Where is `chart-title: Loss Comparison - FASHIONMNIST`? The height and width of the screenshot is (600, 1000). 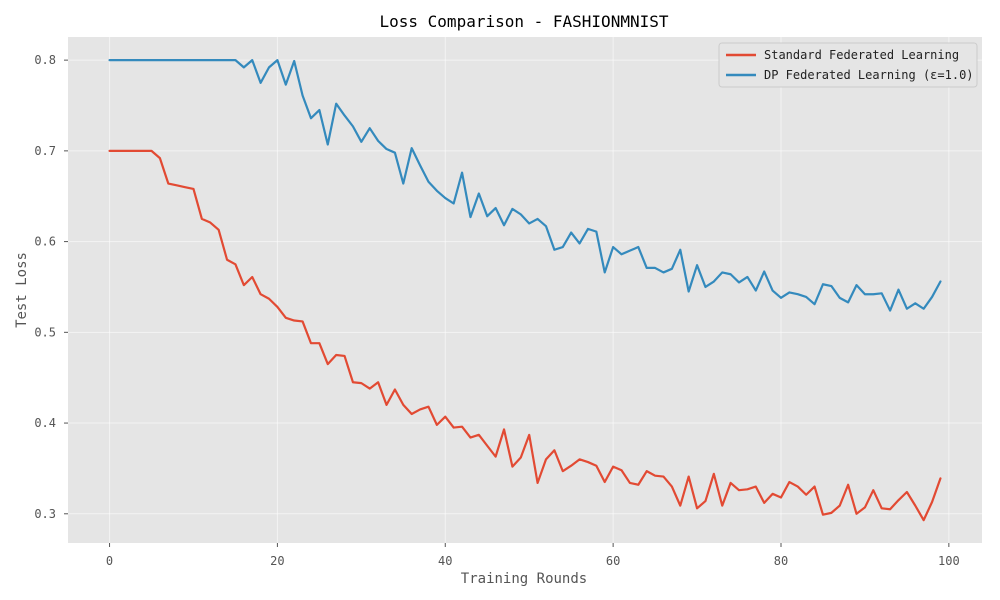
chart-title: Loss Comparison - FASHIONMNIST is located at coordinates (524, 21).